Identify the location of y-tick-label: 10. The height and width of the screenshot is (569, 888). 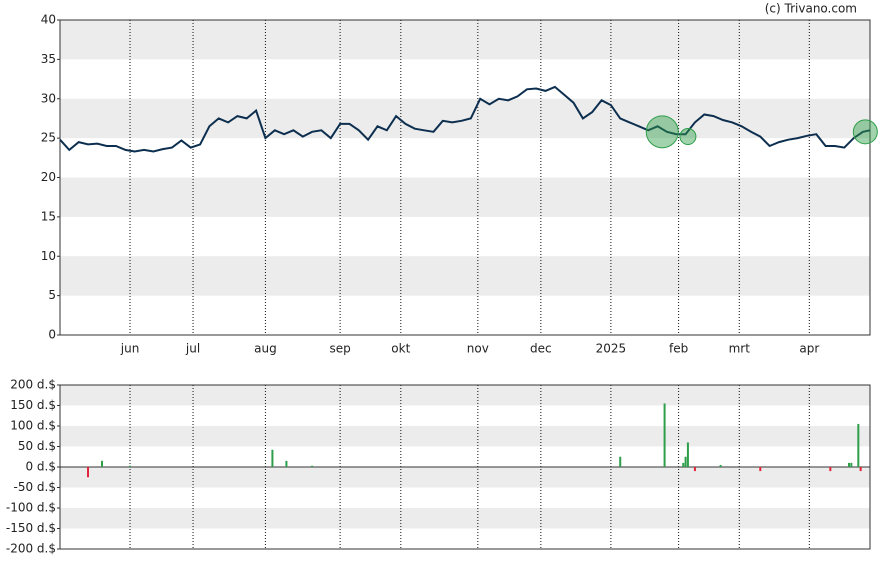
(48, 256).